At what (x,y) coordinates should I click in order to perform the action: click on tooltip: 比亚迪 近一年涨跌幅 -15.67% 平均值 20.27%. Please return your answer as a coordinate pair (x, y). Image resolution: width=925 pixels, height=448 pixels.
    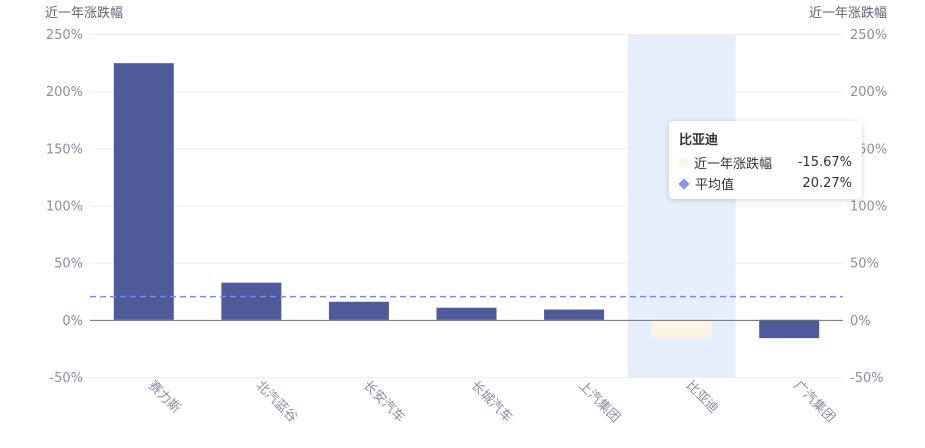
    Looking at the image, I should click on (765, 160).